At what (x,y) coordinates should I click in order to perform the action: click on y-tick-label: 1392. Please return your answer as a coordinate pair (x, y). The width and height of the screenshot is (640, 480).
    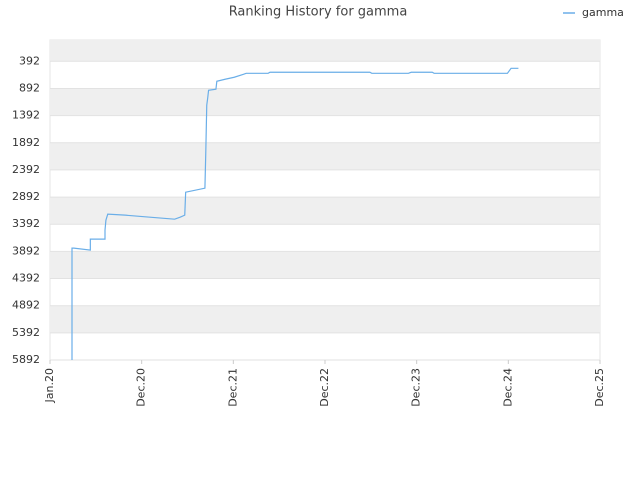
    Looking at the image, I should click on (26, 115).